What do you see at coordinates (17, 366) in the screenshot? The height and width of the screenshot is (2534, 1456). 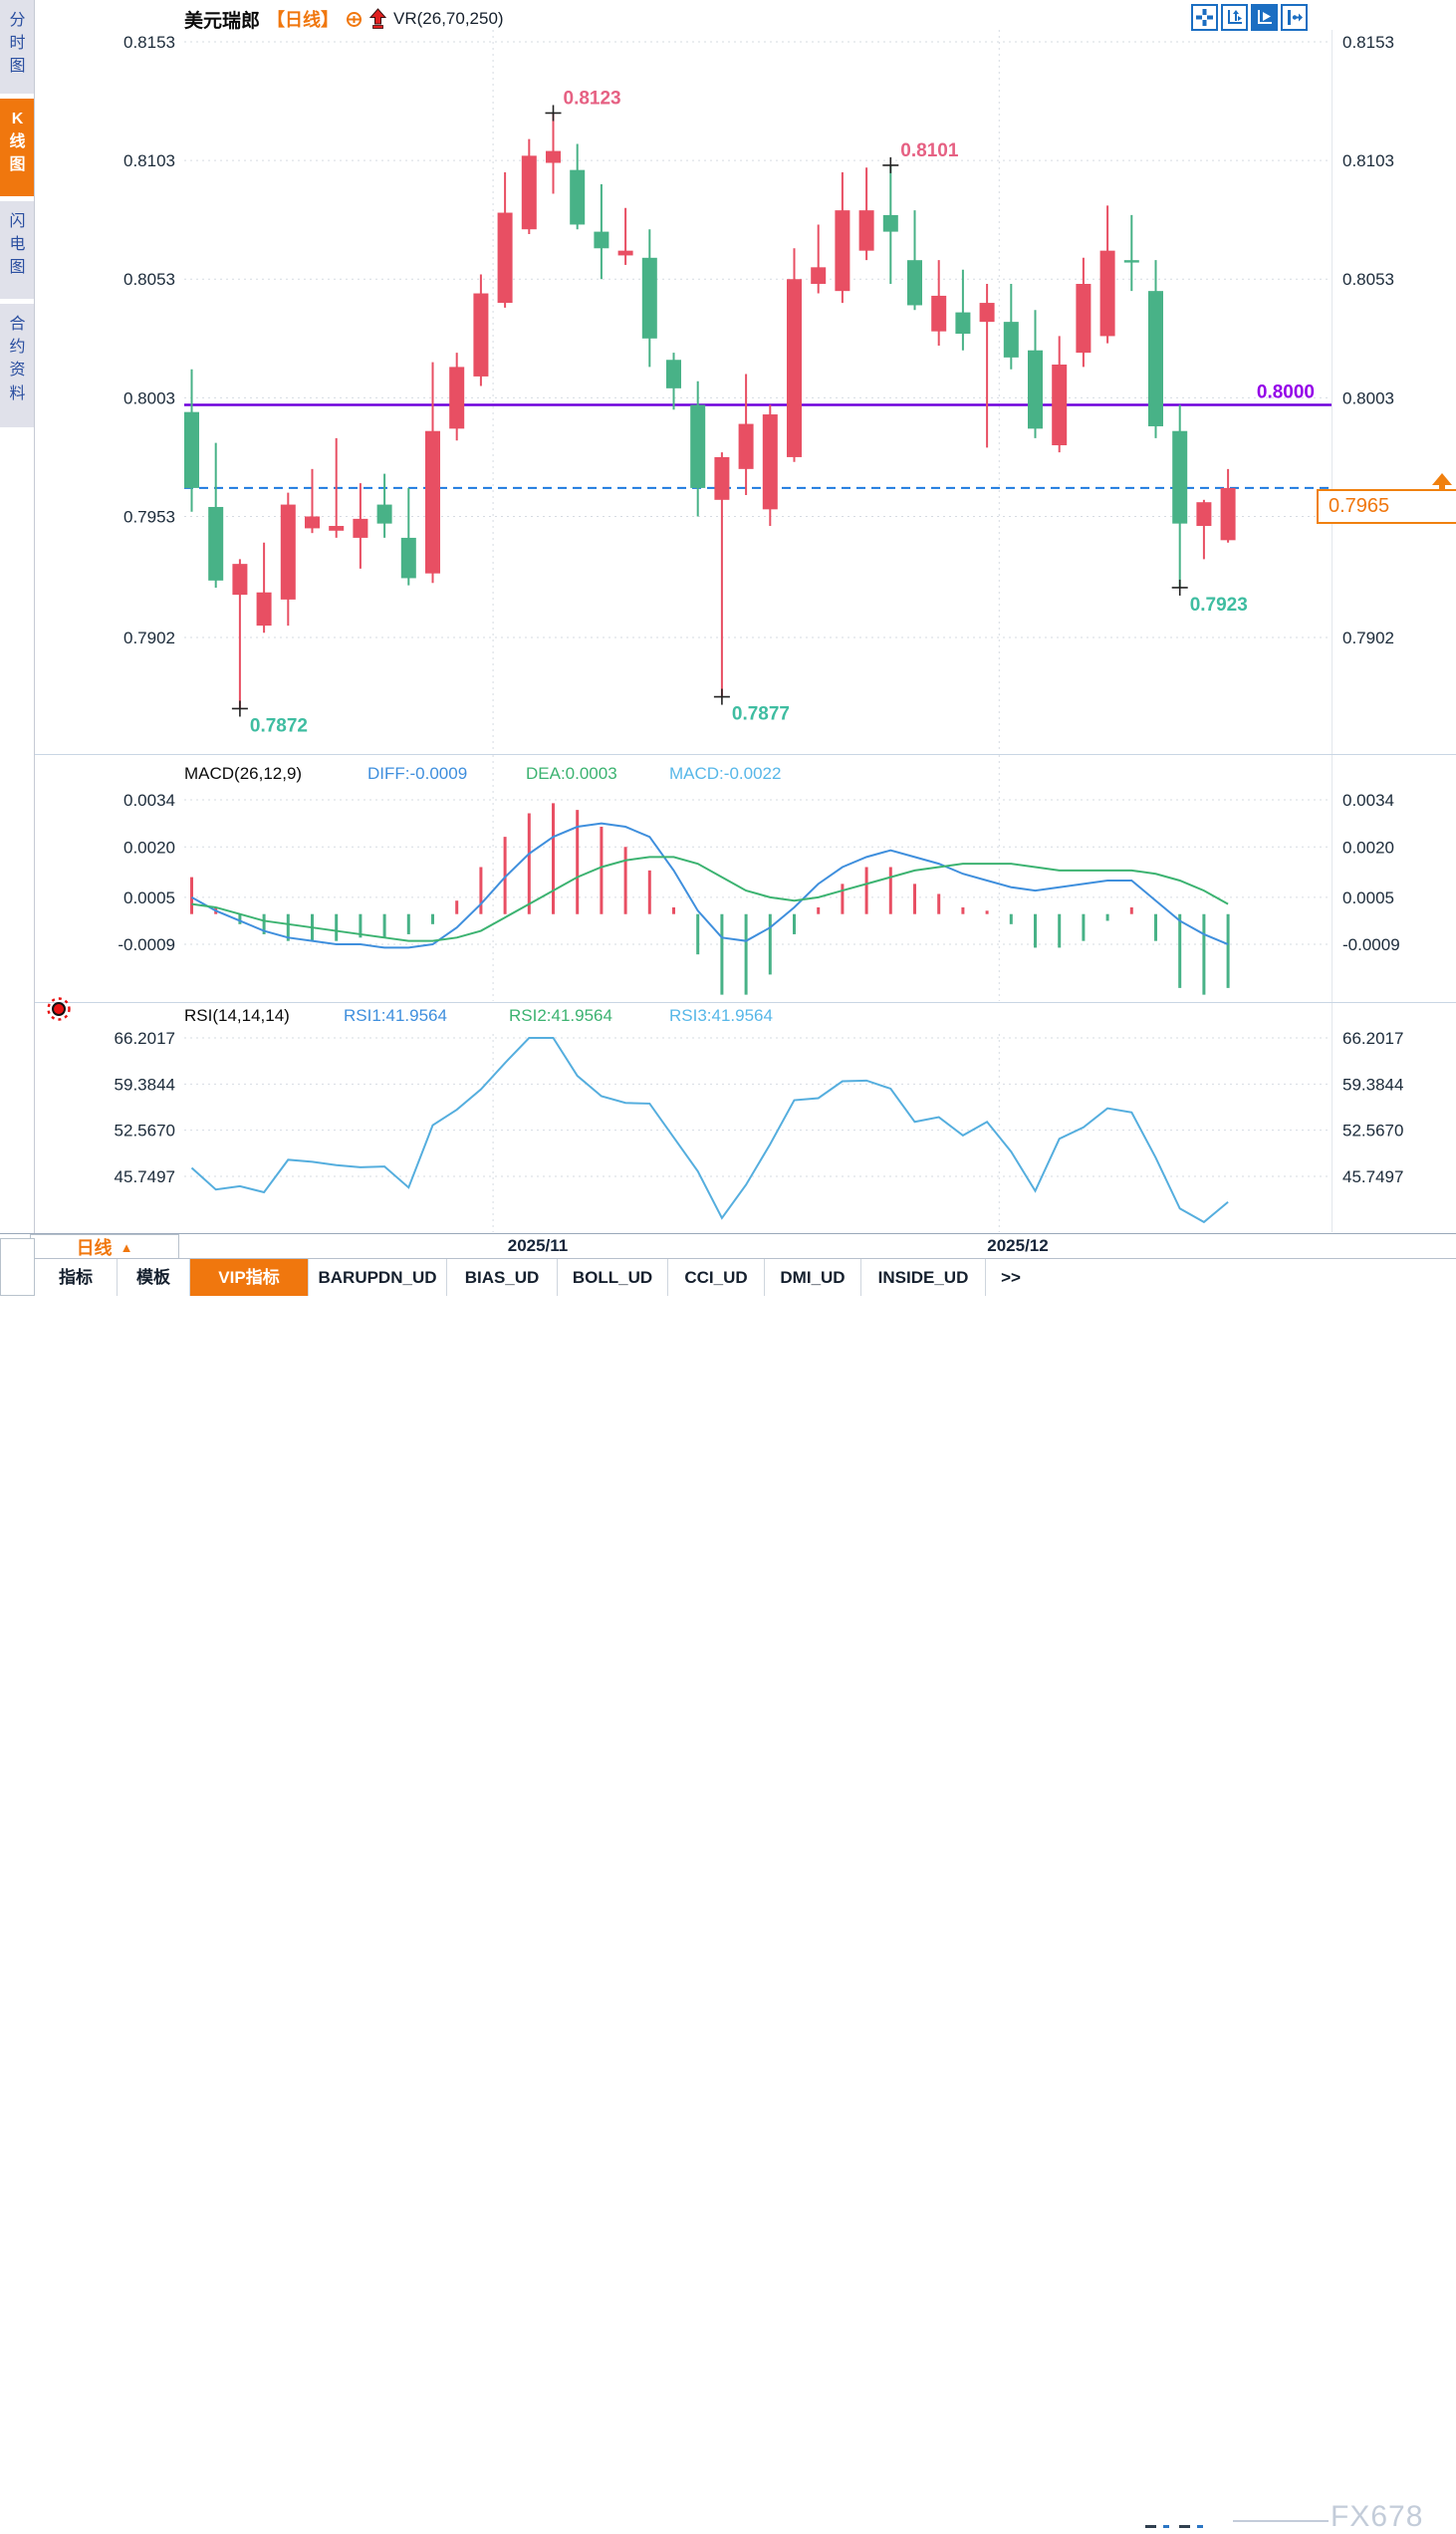 I see `sidebar-item-contract-info: 合约资料` at bounding box center [17, 366].